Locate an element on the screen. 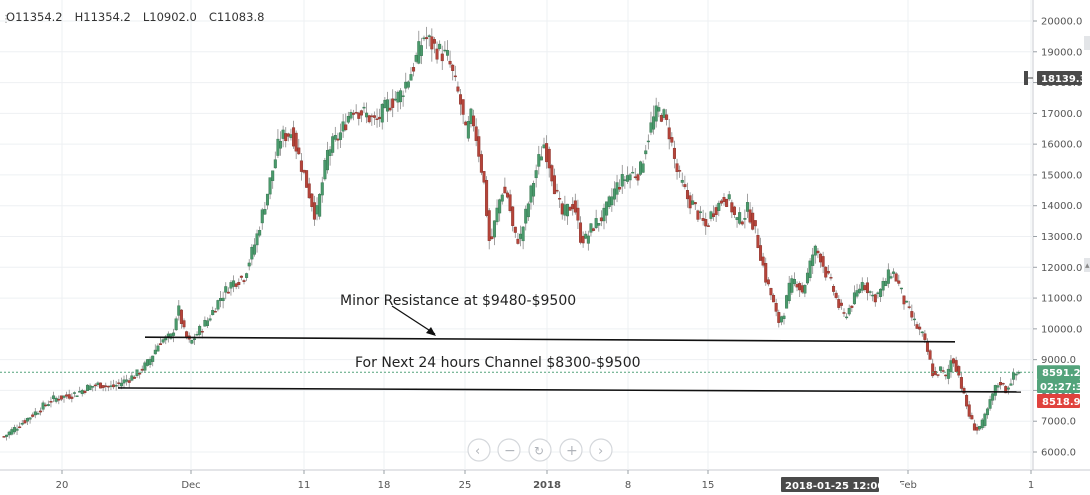  scale-scroll-markers: ▴ is located at coordinates (1087, 154).